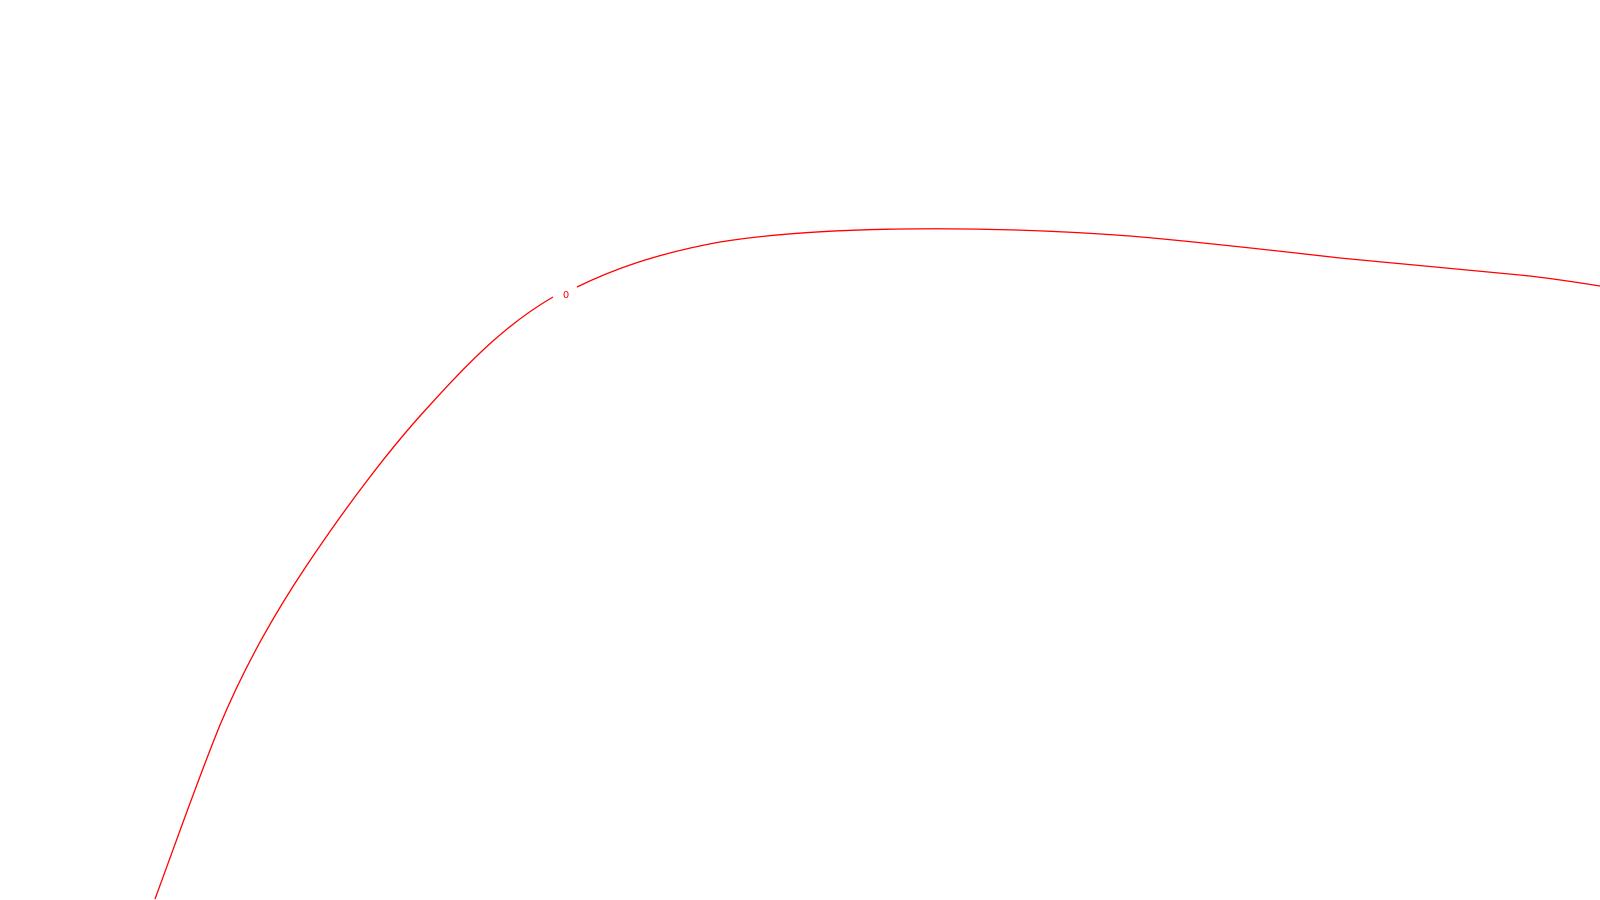 This screenshot has height=900, width=1600. I want to click on contour-line-upper, so click(1088, 258).